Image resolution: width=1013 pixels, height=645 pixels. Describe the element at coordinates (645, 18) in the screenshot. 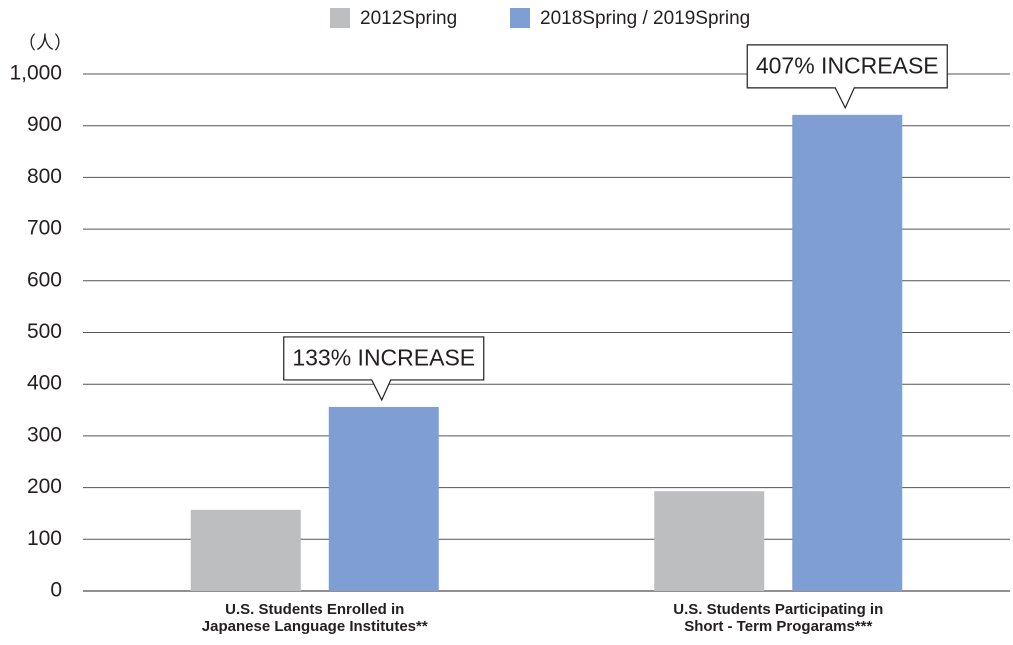

I see `legend-label: 2018Spring / 2019Spring` at that location.